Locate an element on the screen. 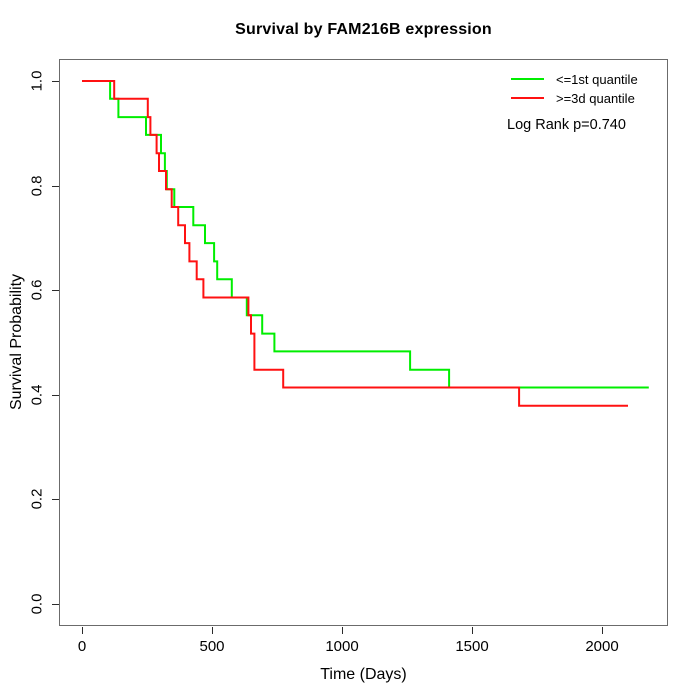  y-tick-label: 0.8 is located at coordinates (37, 186).